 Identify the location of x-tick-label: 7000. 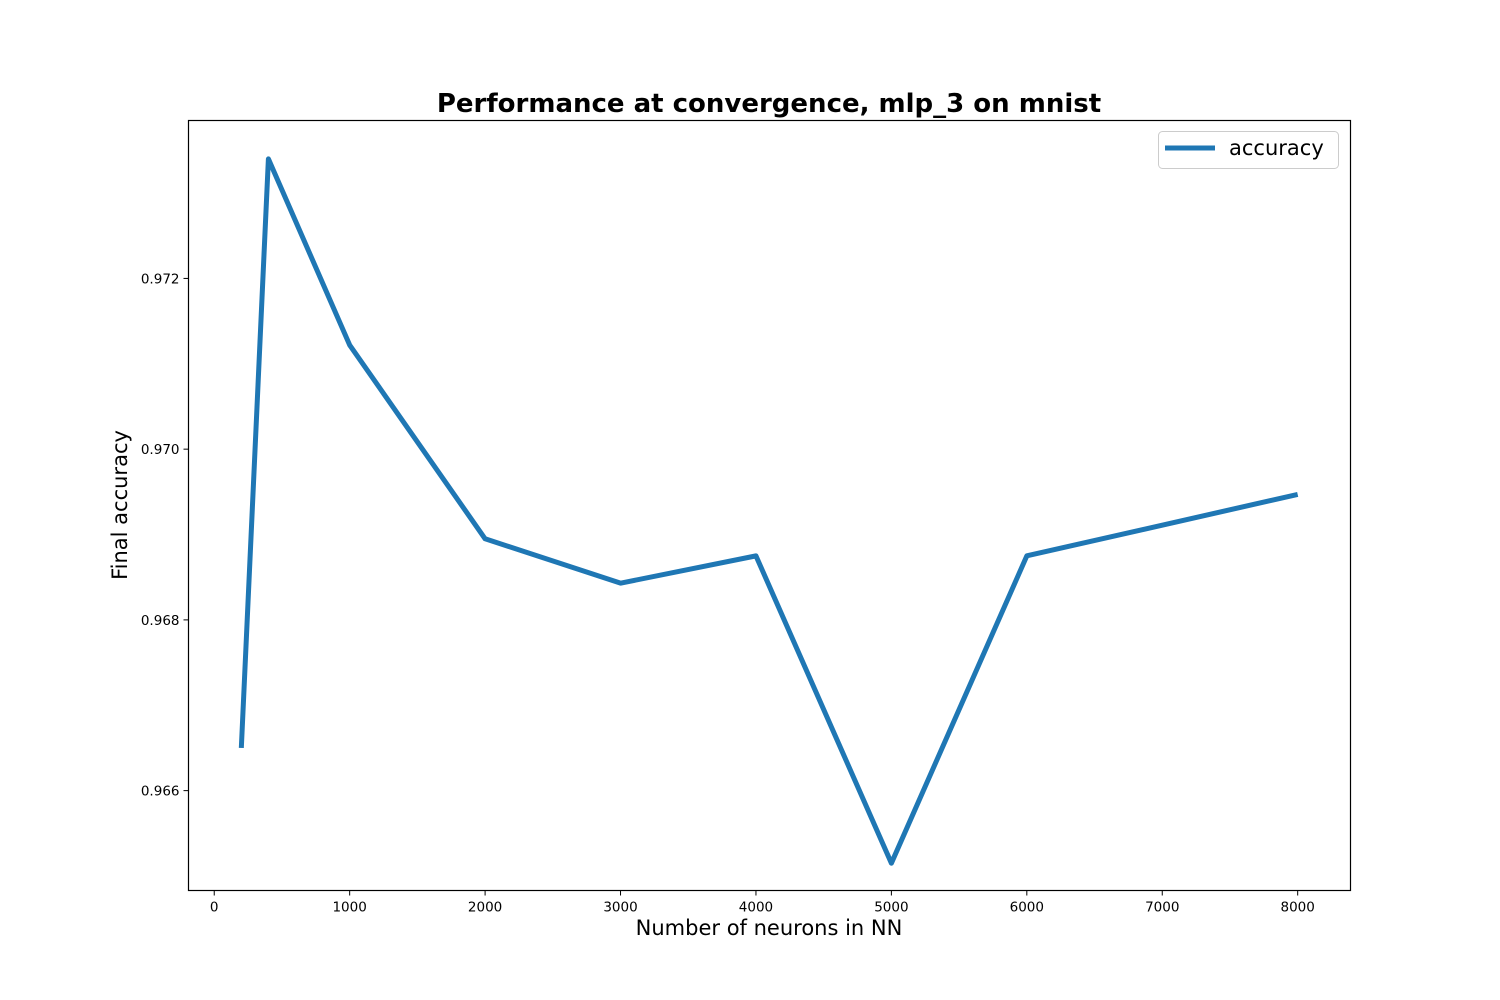
(1162, 908).